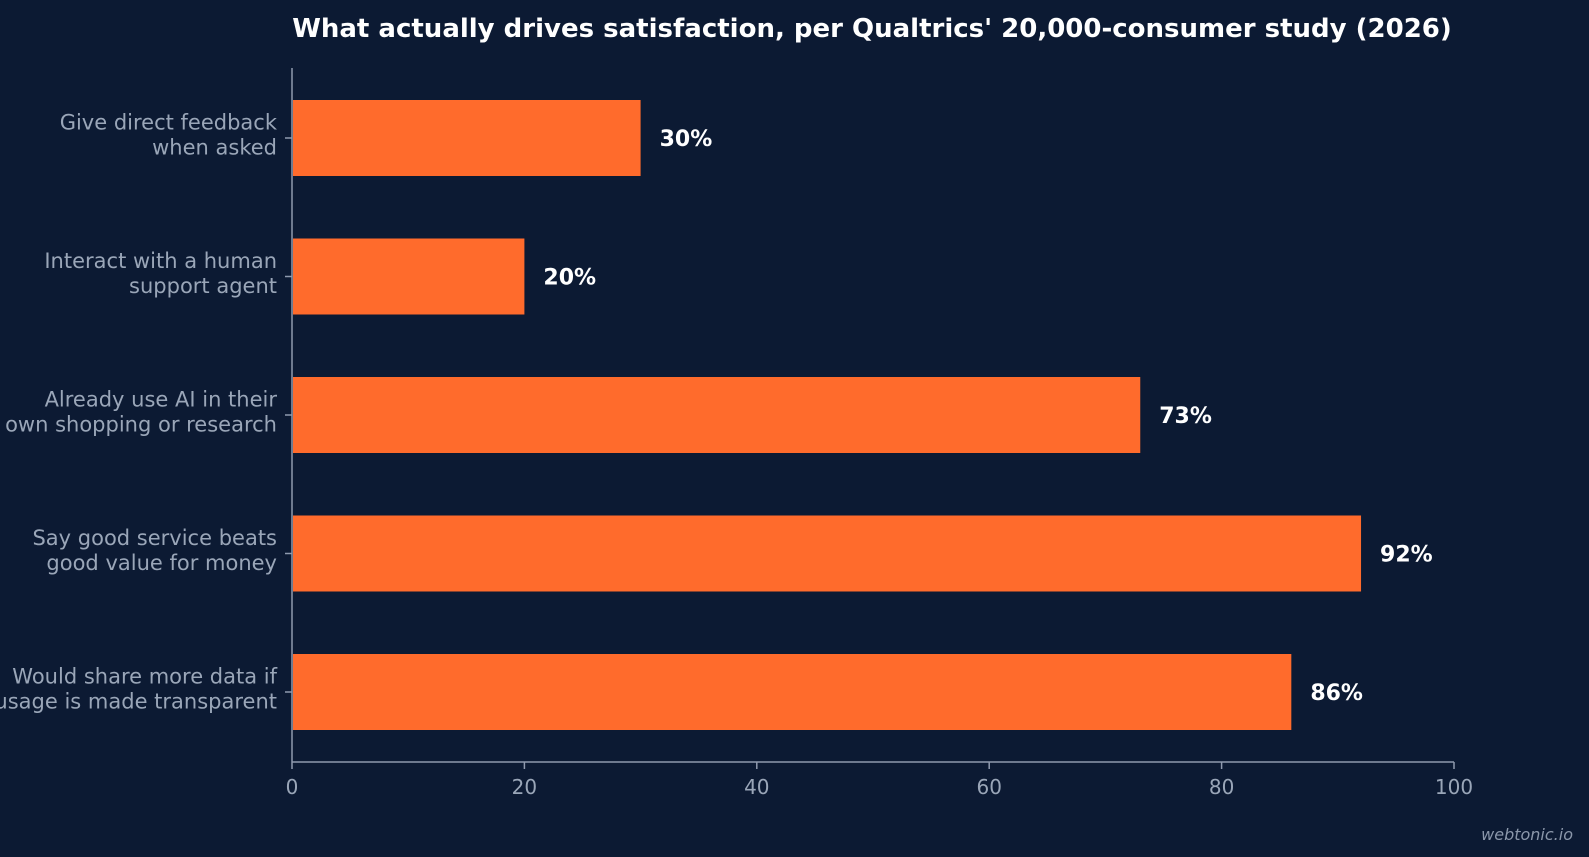 This screenshot has height=857, width=1589. What do you see at coordinates (1454, 787) in the screenshot?
I see `x-tick-label: 100` at bounding box center [1454, 787].